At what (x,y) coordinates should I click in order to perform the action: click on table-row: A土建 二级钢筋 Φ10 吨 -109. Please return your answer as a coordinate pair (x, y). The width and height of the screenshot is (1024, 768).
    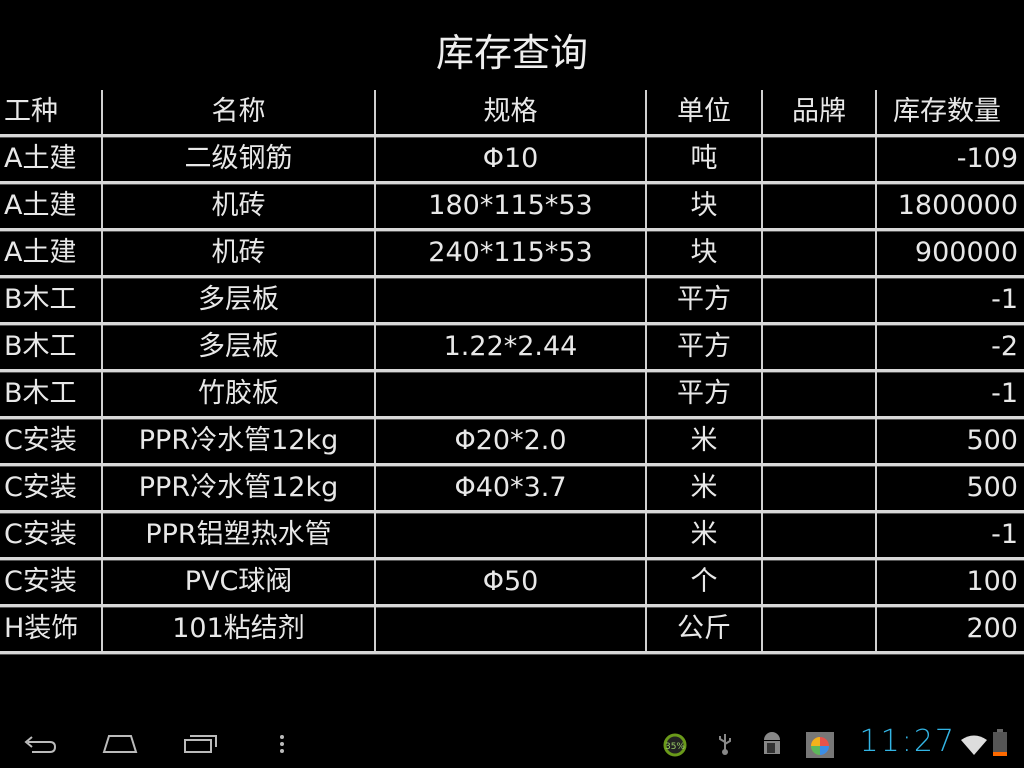
    Looking at the image, I should click on (512, 160).